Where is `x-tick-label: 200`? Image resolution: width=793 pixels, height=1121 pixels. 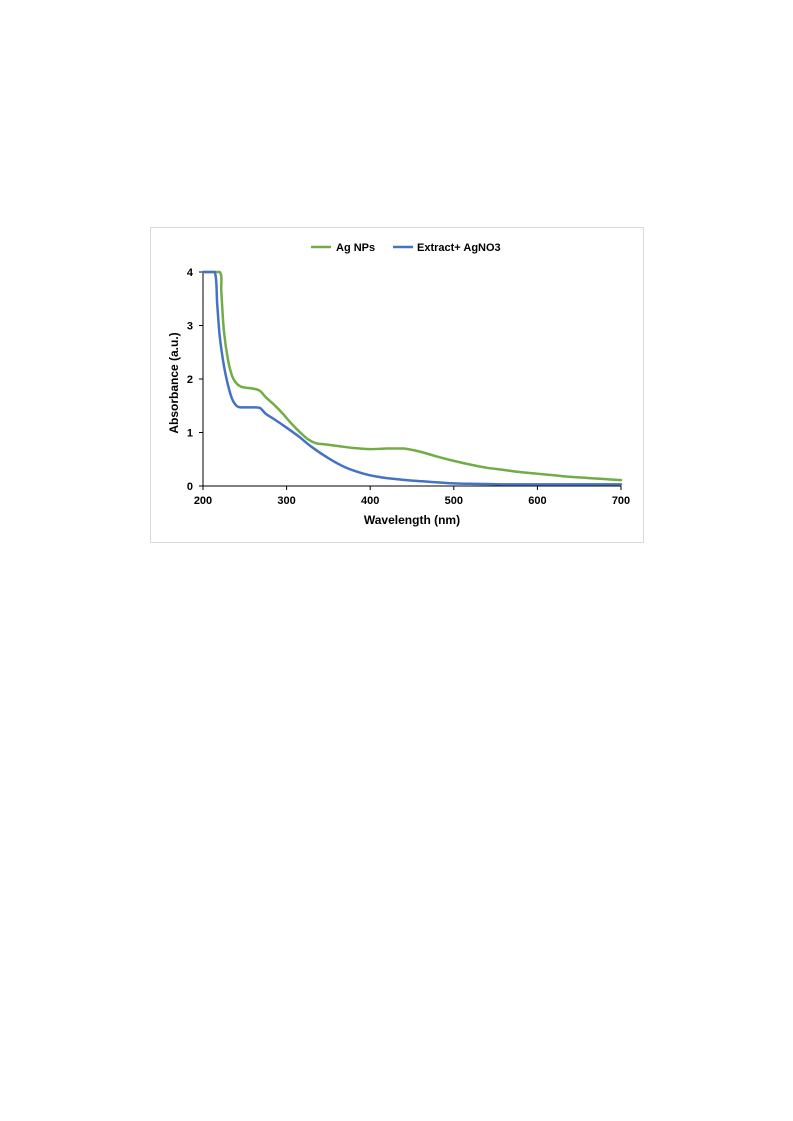
x-tick-label: 200 is located at coordinates (203, 501).